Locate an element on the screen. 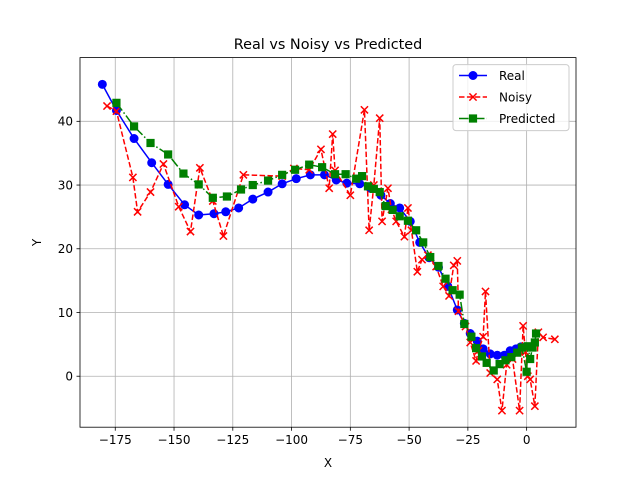 The image size is (640, 480). x-tick-label: −125 is located at coordinates (232, 440).